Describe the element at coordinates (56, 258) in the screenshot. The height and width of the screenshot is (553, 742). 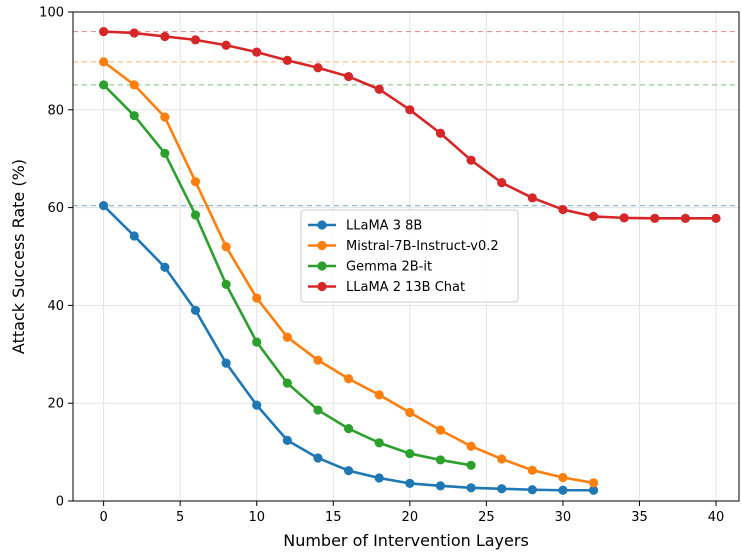
I see `y-axis-ticks: 0 20 40 60 80 100` at that location.